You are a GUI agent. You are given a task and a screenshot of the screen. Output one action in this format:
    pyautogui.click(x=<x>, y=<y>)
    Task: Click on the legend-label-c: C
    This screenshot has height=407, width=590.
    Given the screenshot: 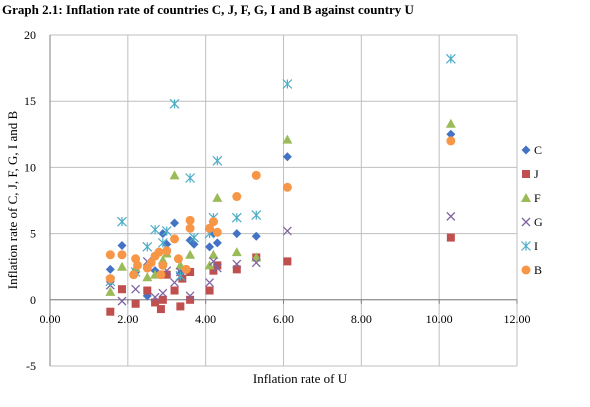 What is the action you would take?
    pyautogui.click(x=538, y=150)
    